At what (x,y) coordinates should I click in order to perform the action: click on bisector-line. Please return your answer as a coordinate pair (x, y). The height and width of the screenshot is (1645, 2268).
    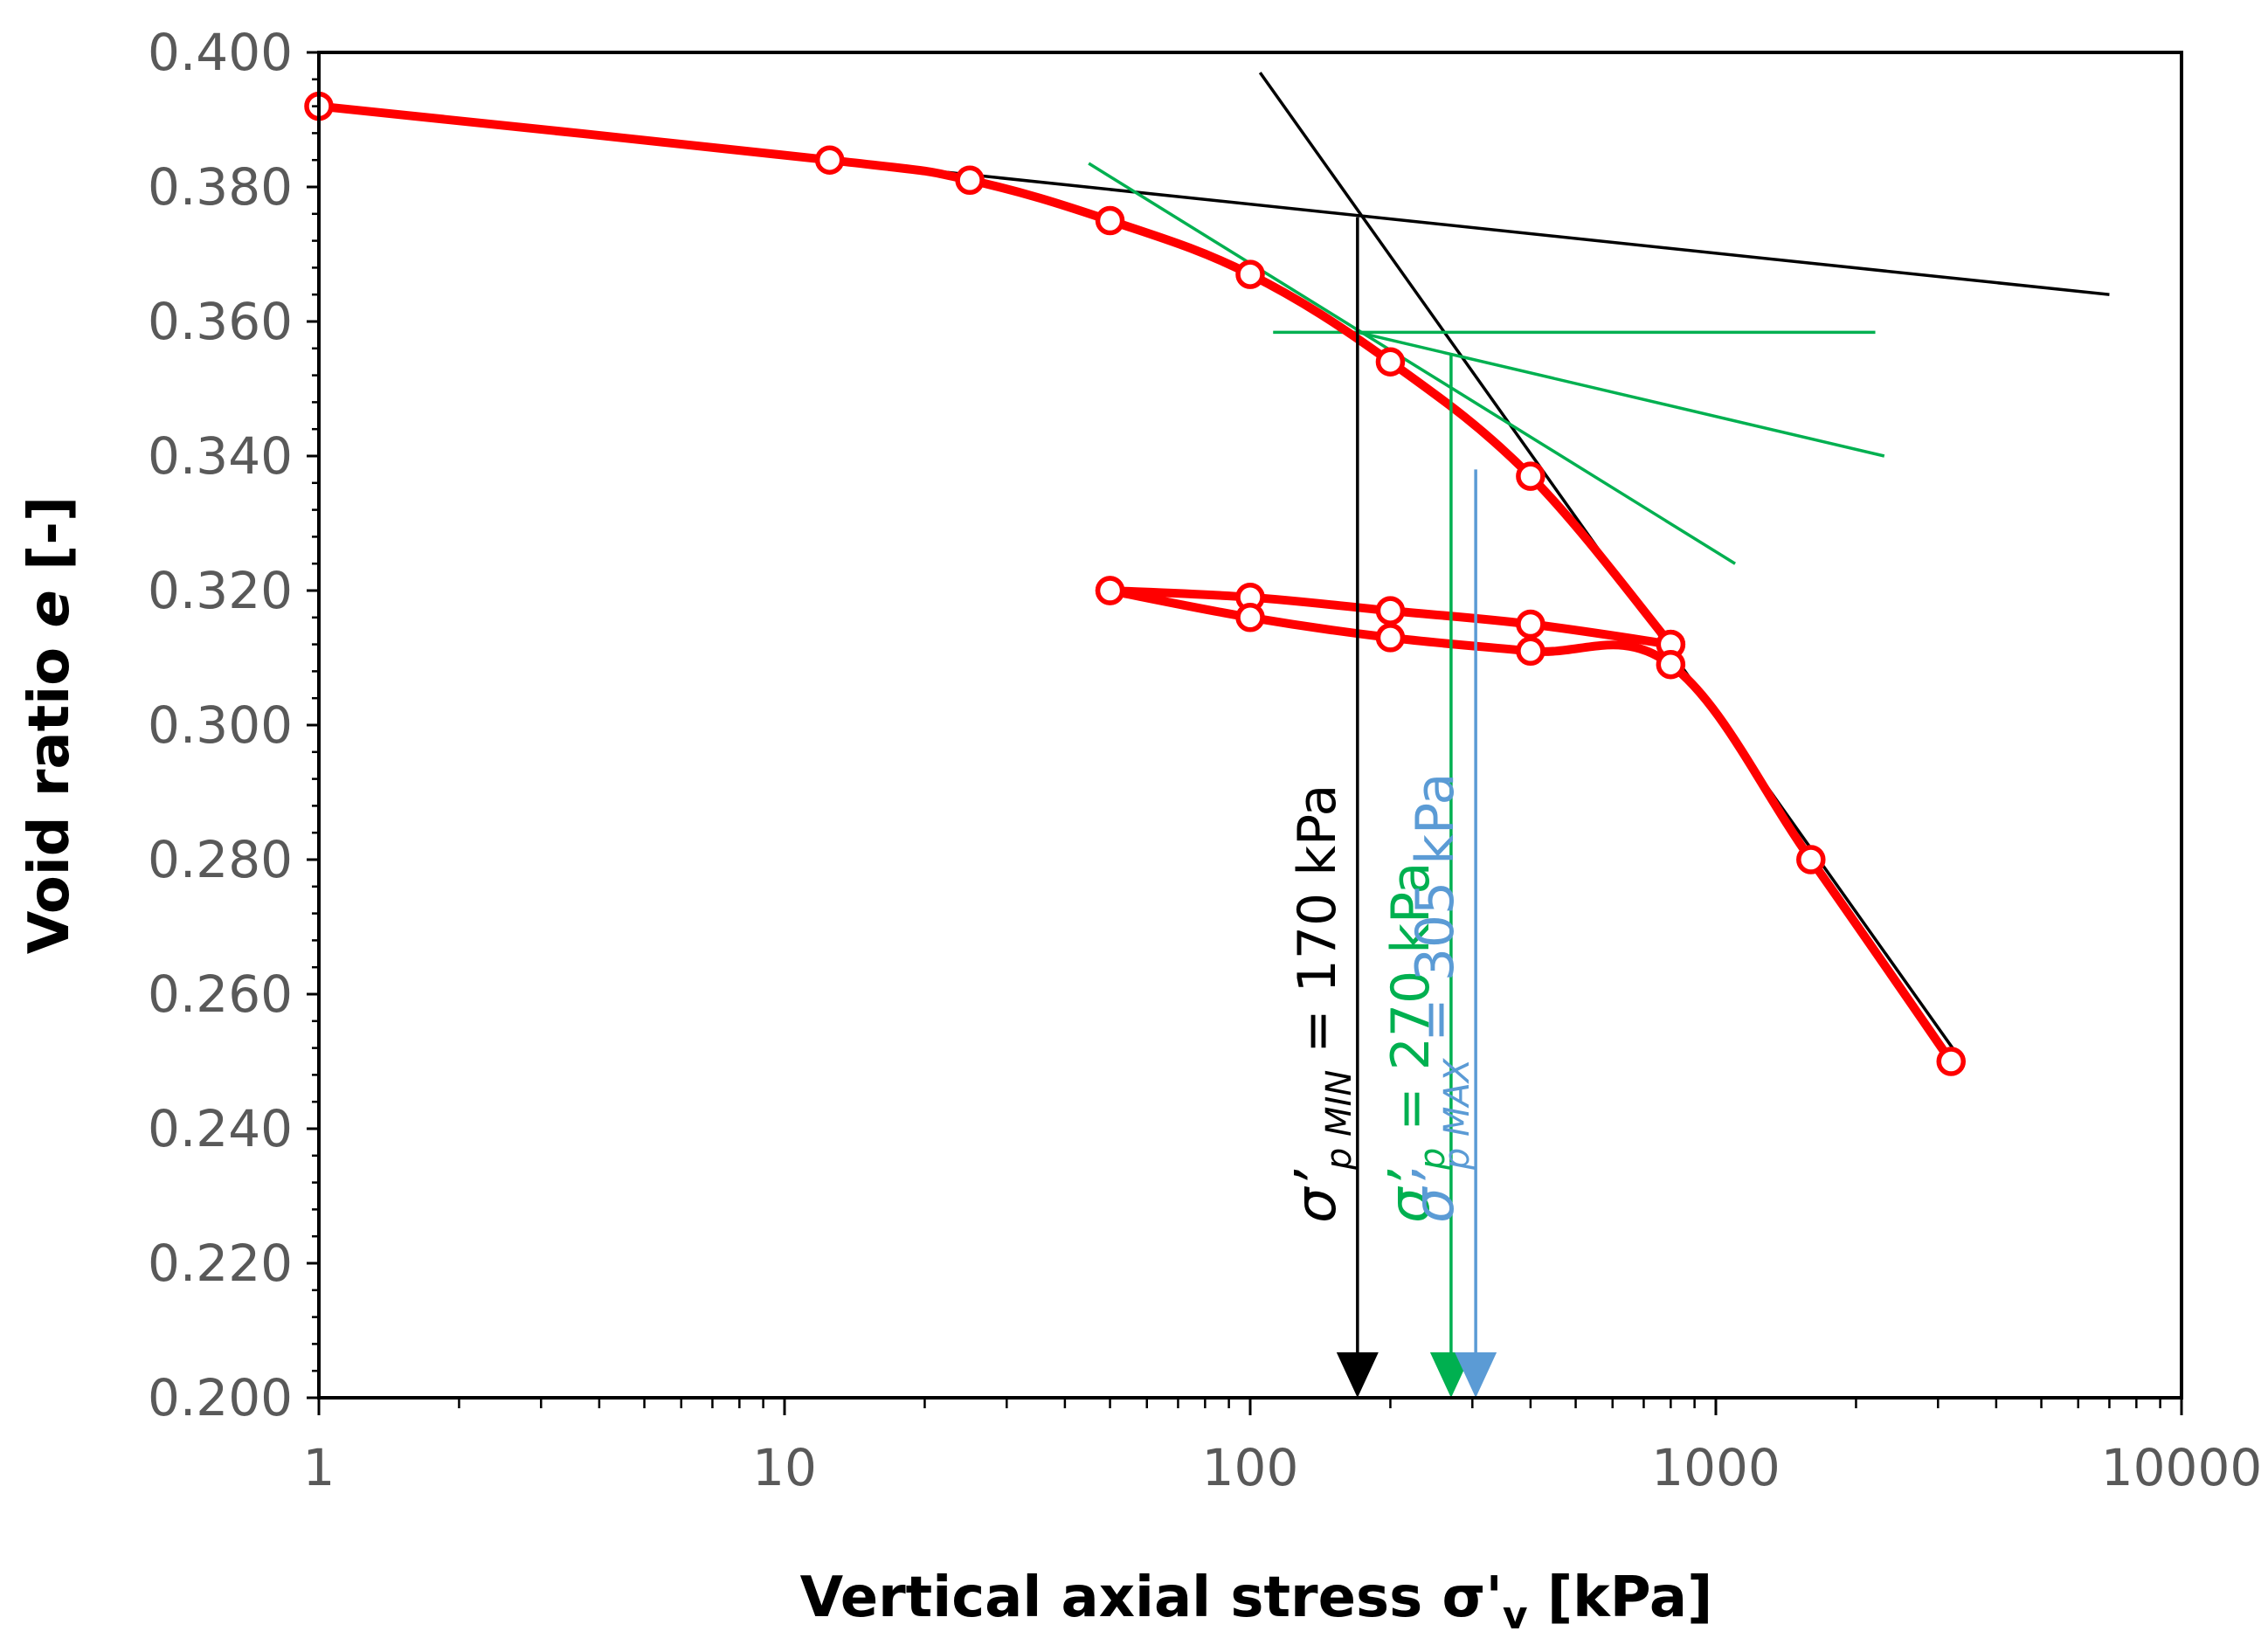
    Looking at the image, I should click on (1621, 394).